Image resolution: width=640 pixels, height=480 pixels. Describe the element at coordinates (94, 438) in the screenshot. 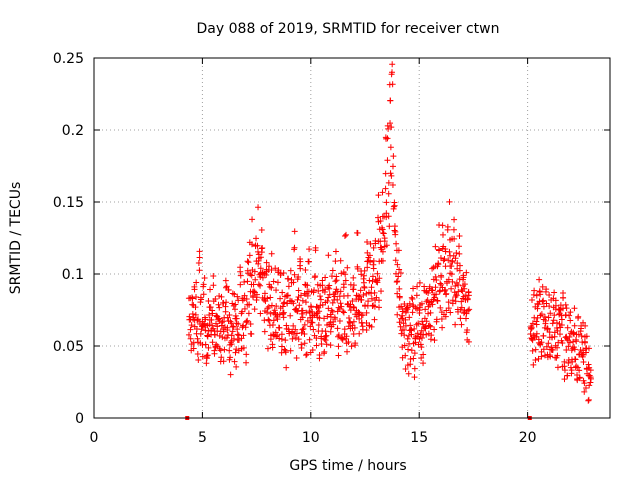

I see `x-tick-label: 0` at that location.